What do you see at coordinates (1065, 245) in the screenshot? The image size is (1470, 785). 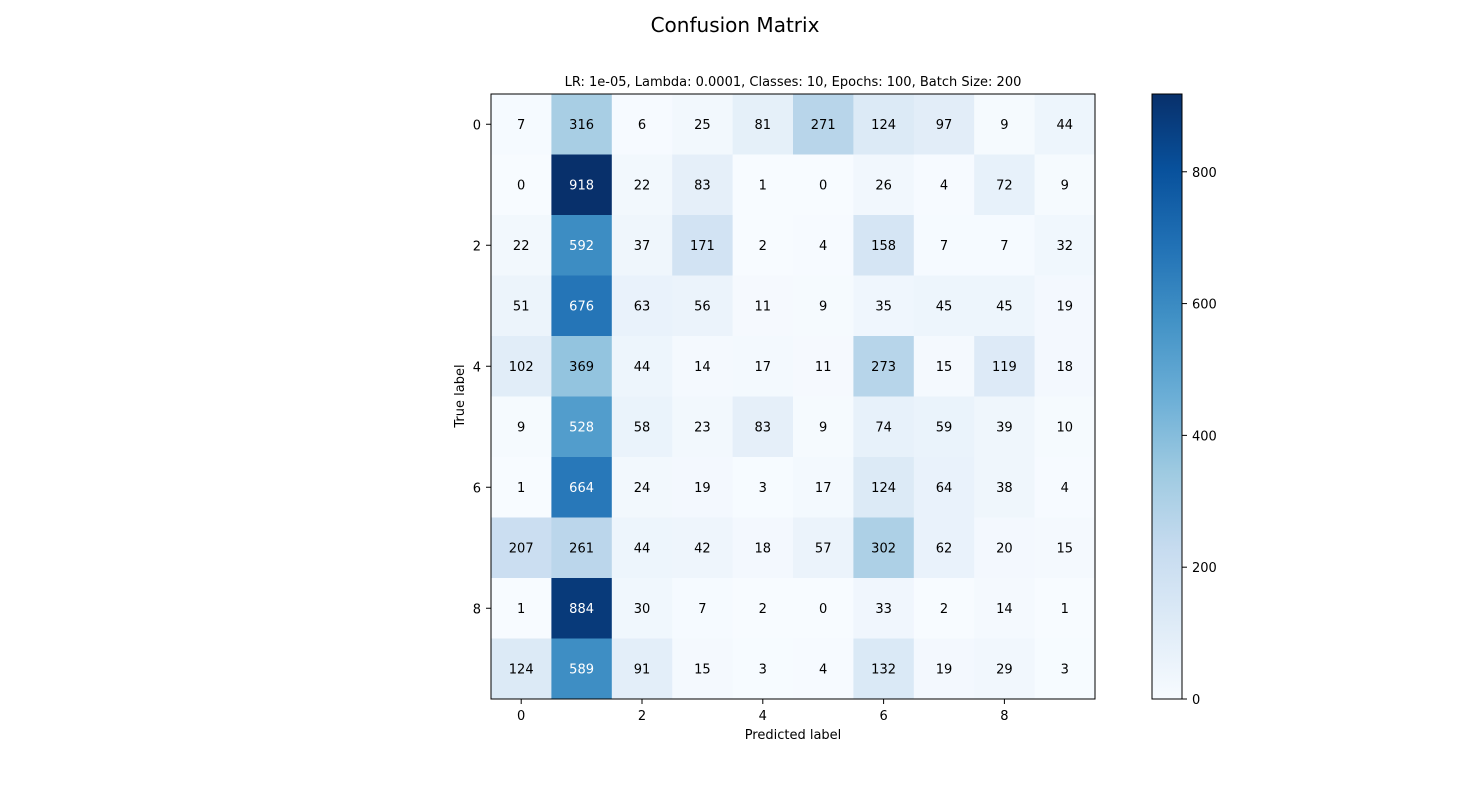 I see `heatmap-cell-r2-c9` at bounding box center [1065, 245].